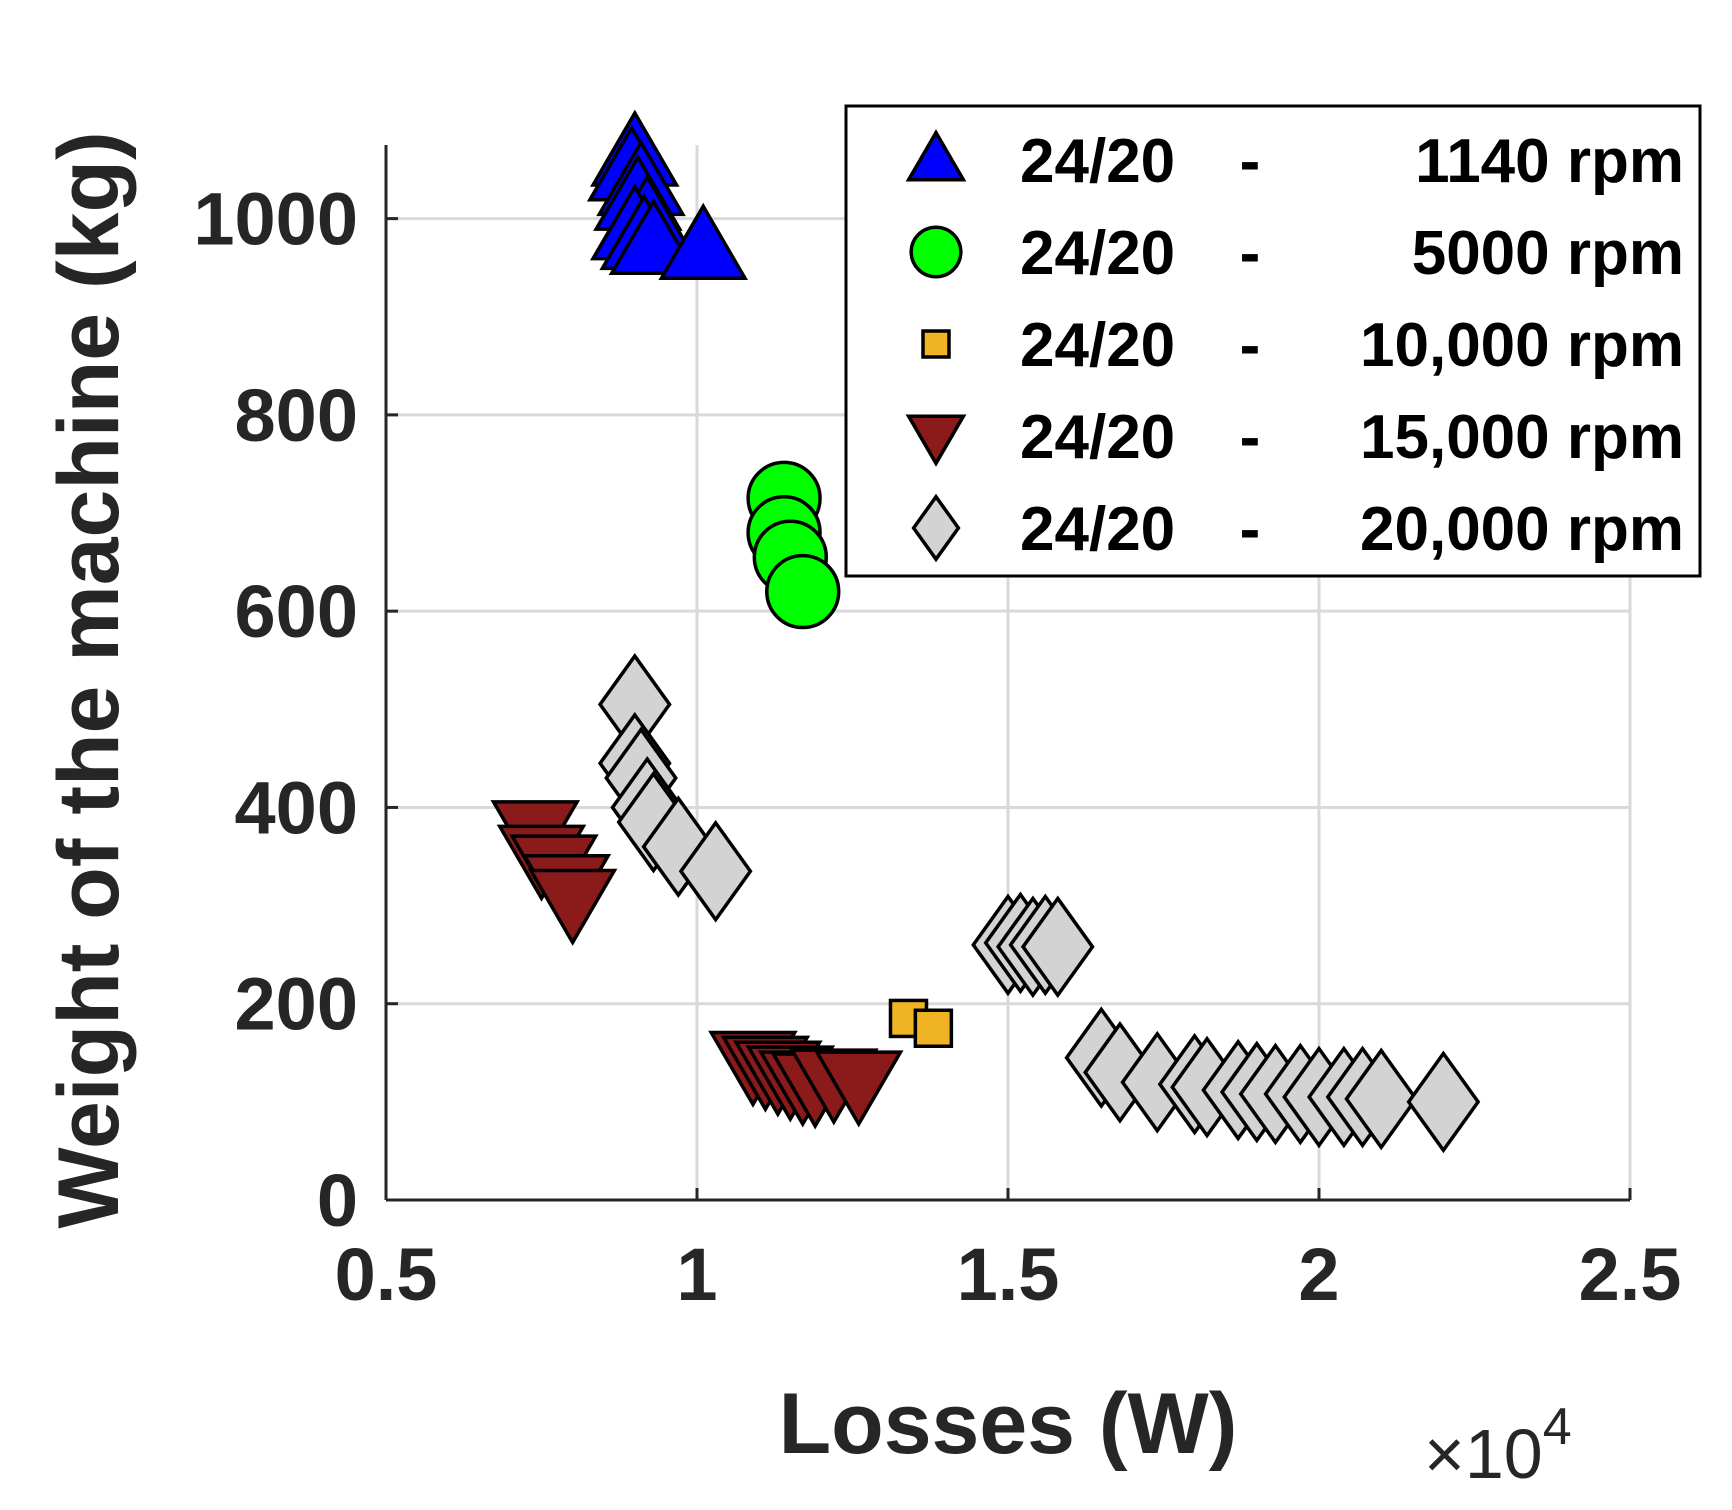 The image size is (1732, 1510). Describe the element at coordinates (386, 1274) in the screenshot. I see `x-tick-label: 0.5` at that location.